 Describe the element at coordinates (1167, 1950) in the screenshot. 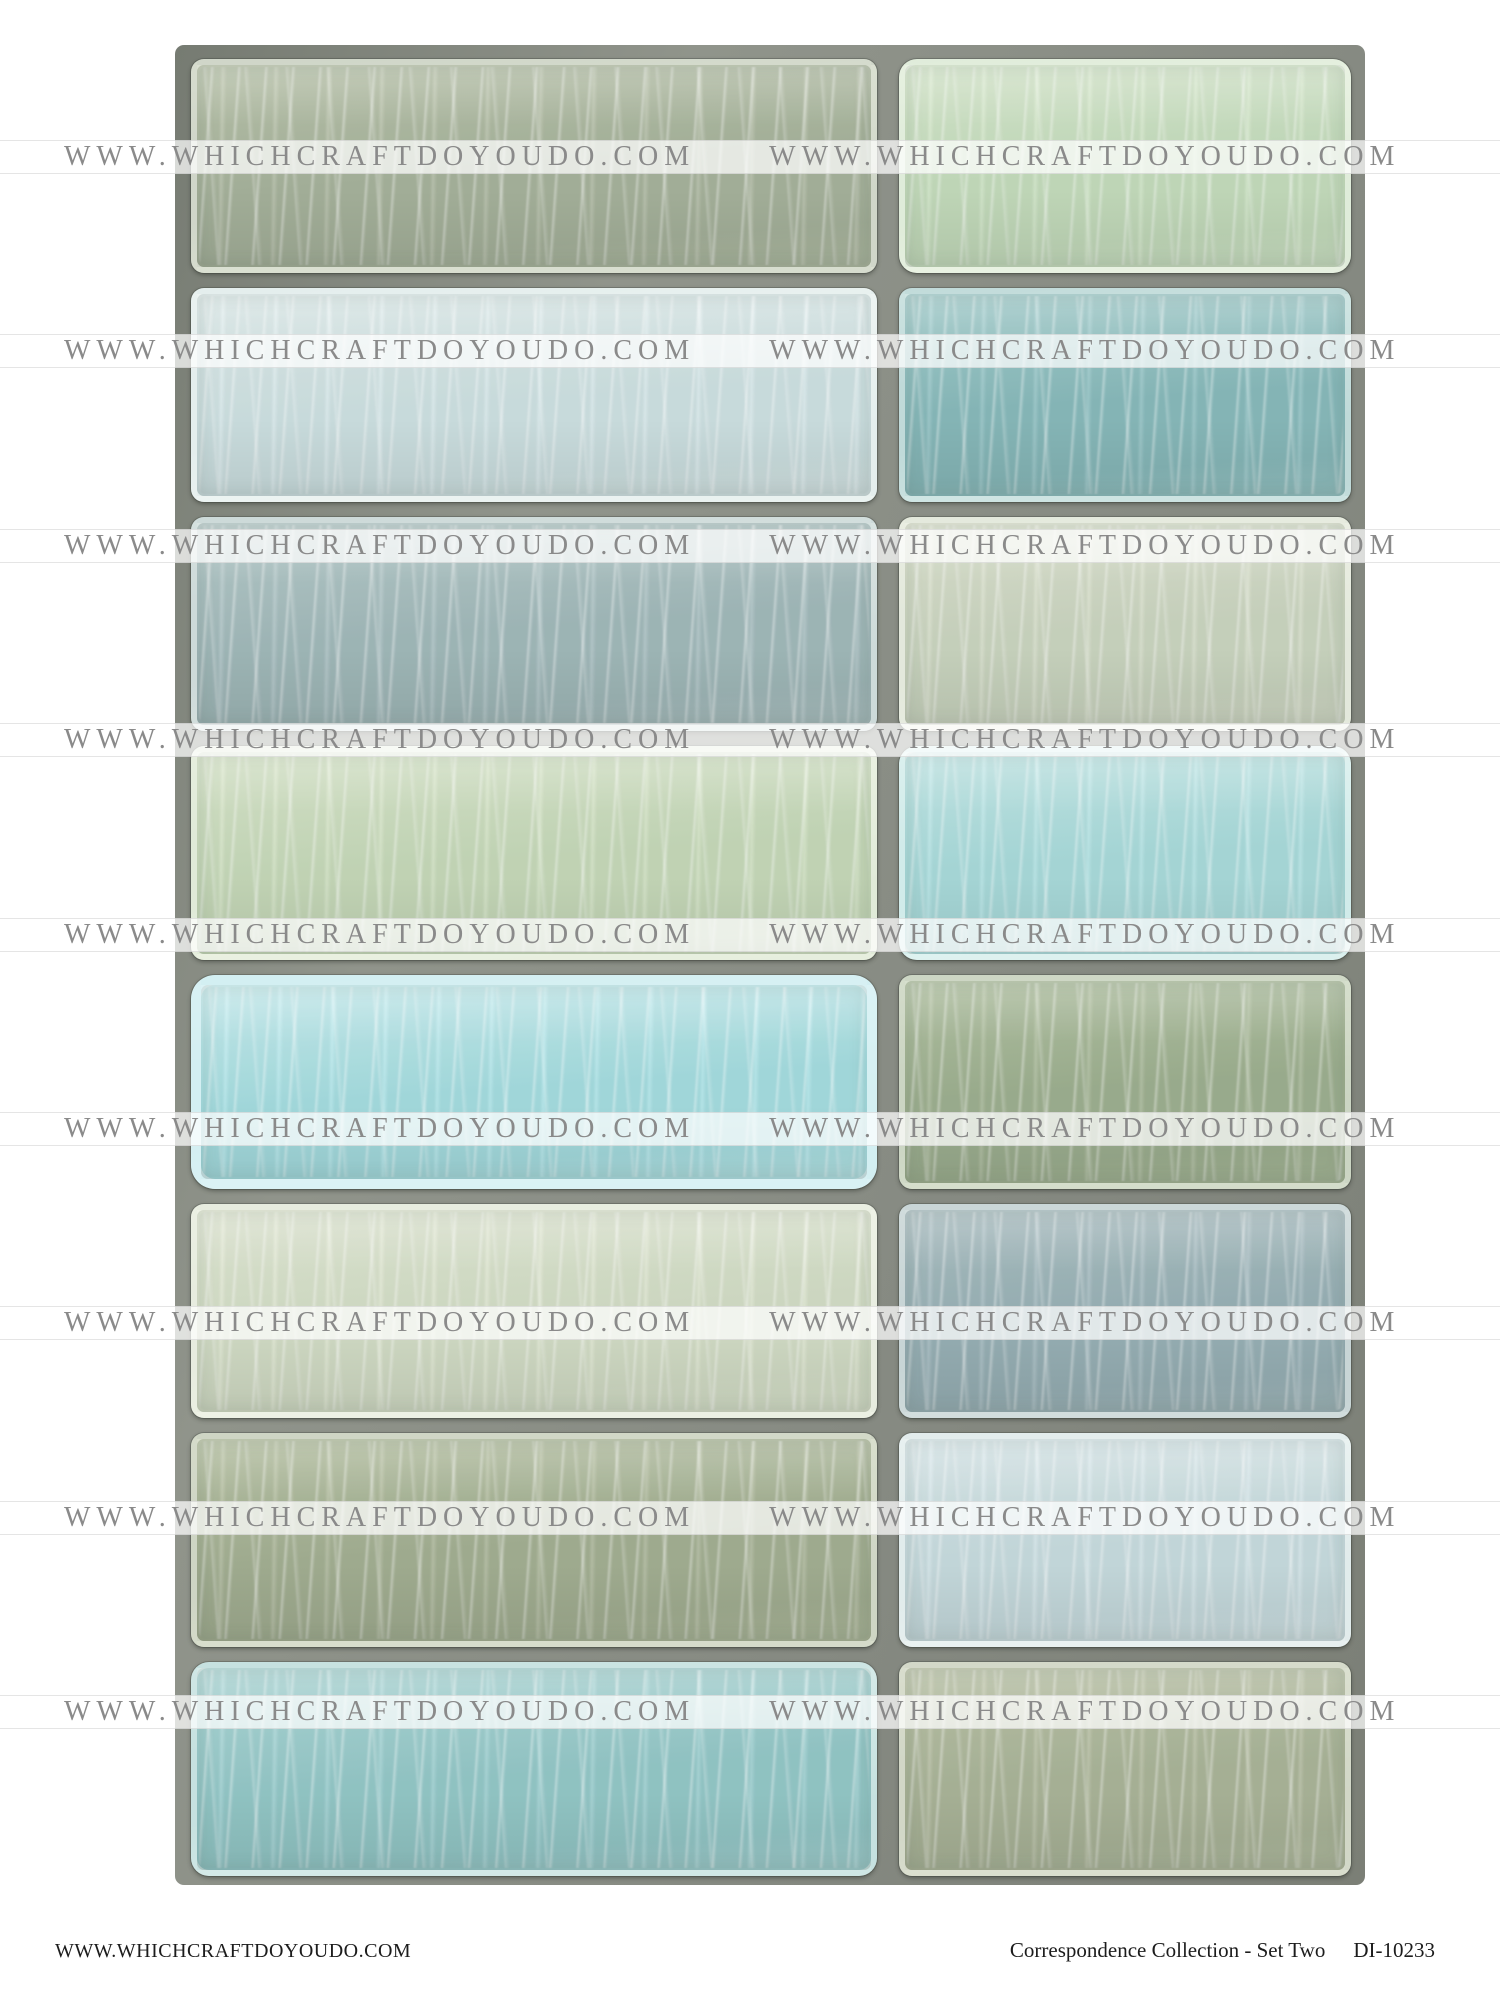

I see `footer-collection-title: Correspondence Collection - Set Two` at that location.